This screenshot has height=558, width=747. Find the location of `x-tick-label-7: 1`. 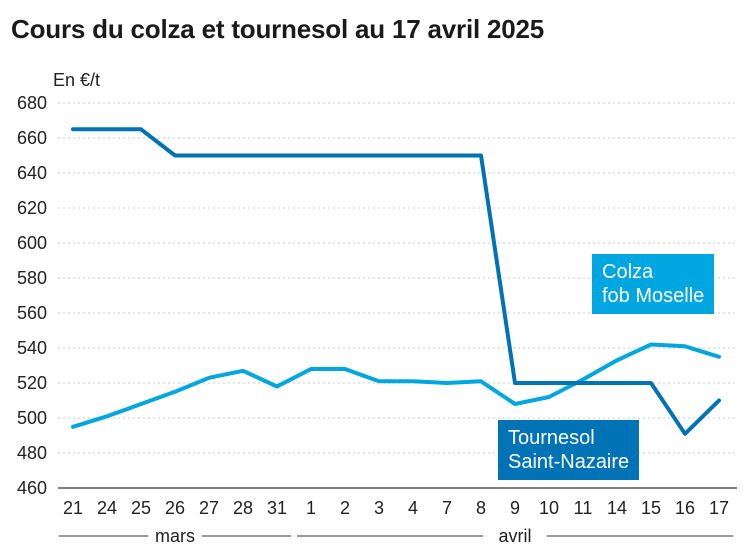

x-tick-label-7: 1 is located at coordinates (311, 508).